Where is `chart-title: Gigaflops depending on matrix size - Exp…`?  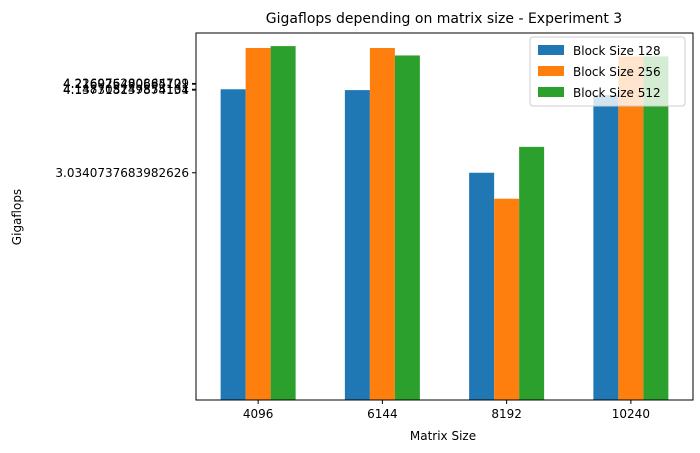 chart-title: Gigaflops depending on matrix size - Exp… is located at coordinates (444, 19).